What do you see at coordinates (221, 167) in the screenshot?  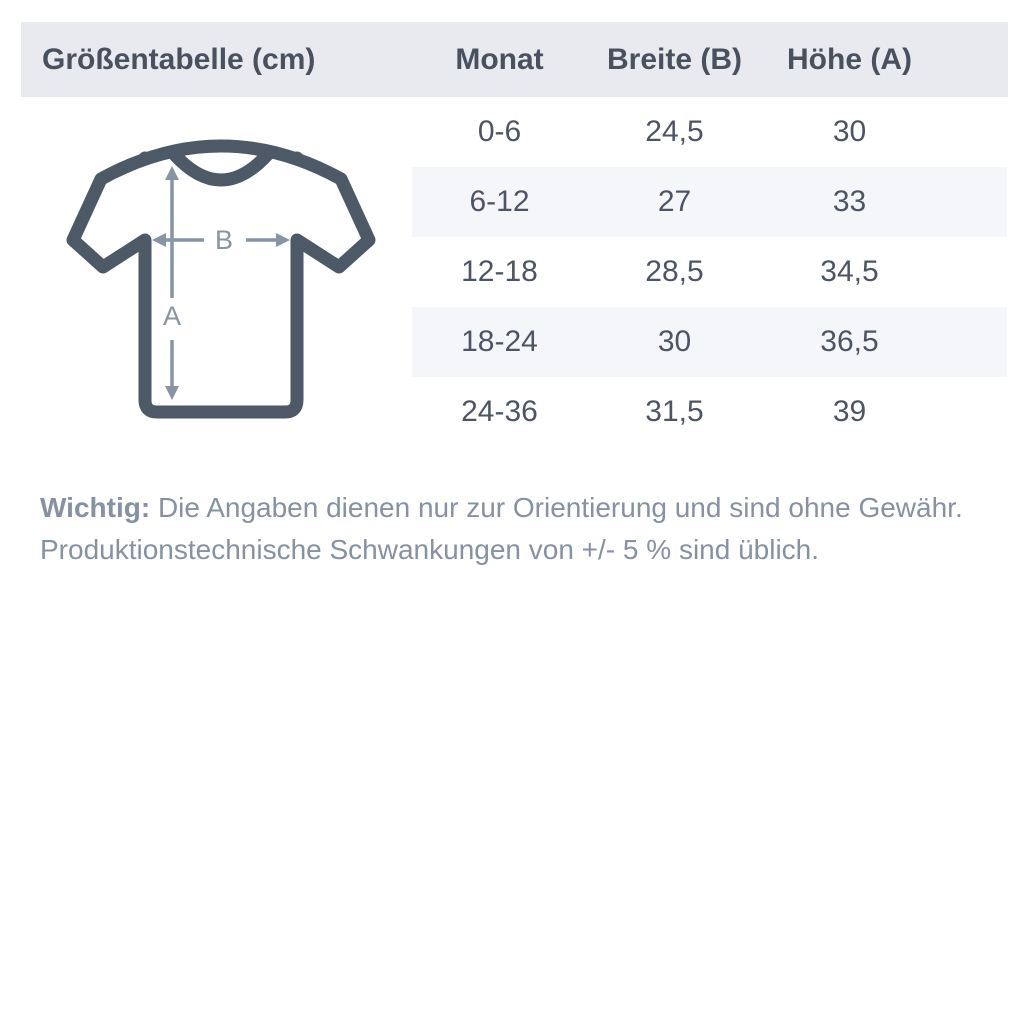 I see `tshirt-collar` at bounding box center [221, 167].